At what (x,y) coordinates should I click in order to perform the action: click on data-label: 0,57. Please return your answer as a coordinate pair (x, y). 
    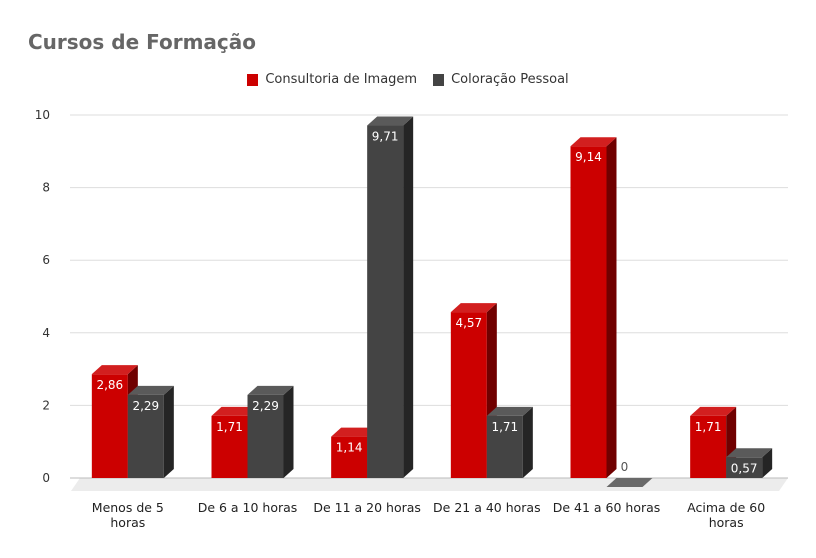
    Looking at the image, I should click on (744, 468).